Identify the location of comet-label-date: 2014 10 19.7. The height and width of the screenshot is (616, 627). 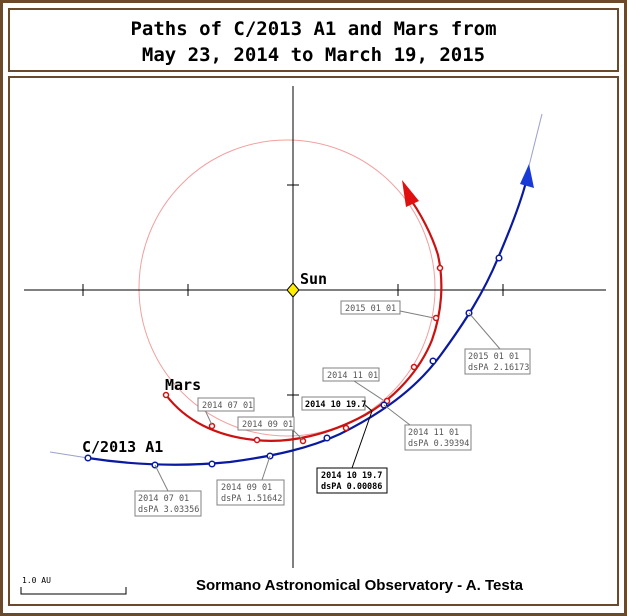
(351, 476).